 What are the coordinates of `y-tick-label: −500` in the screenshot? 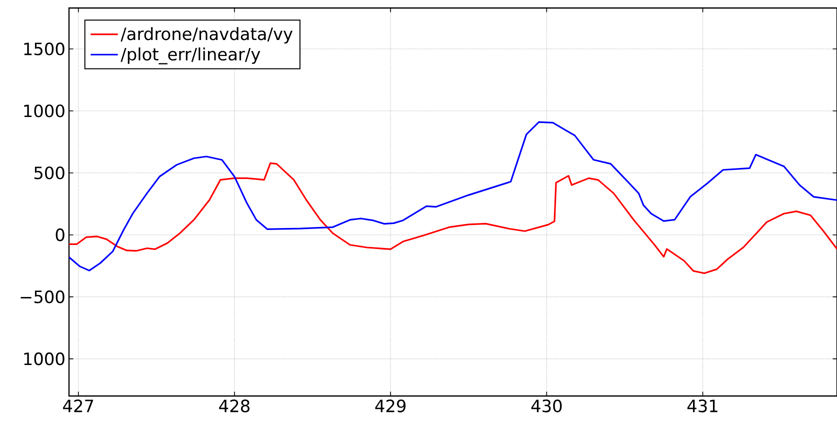 It's located at (42, 297).